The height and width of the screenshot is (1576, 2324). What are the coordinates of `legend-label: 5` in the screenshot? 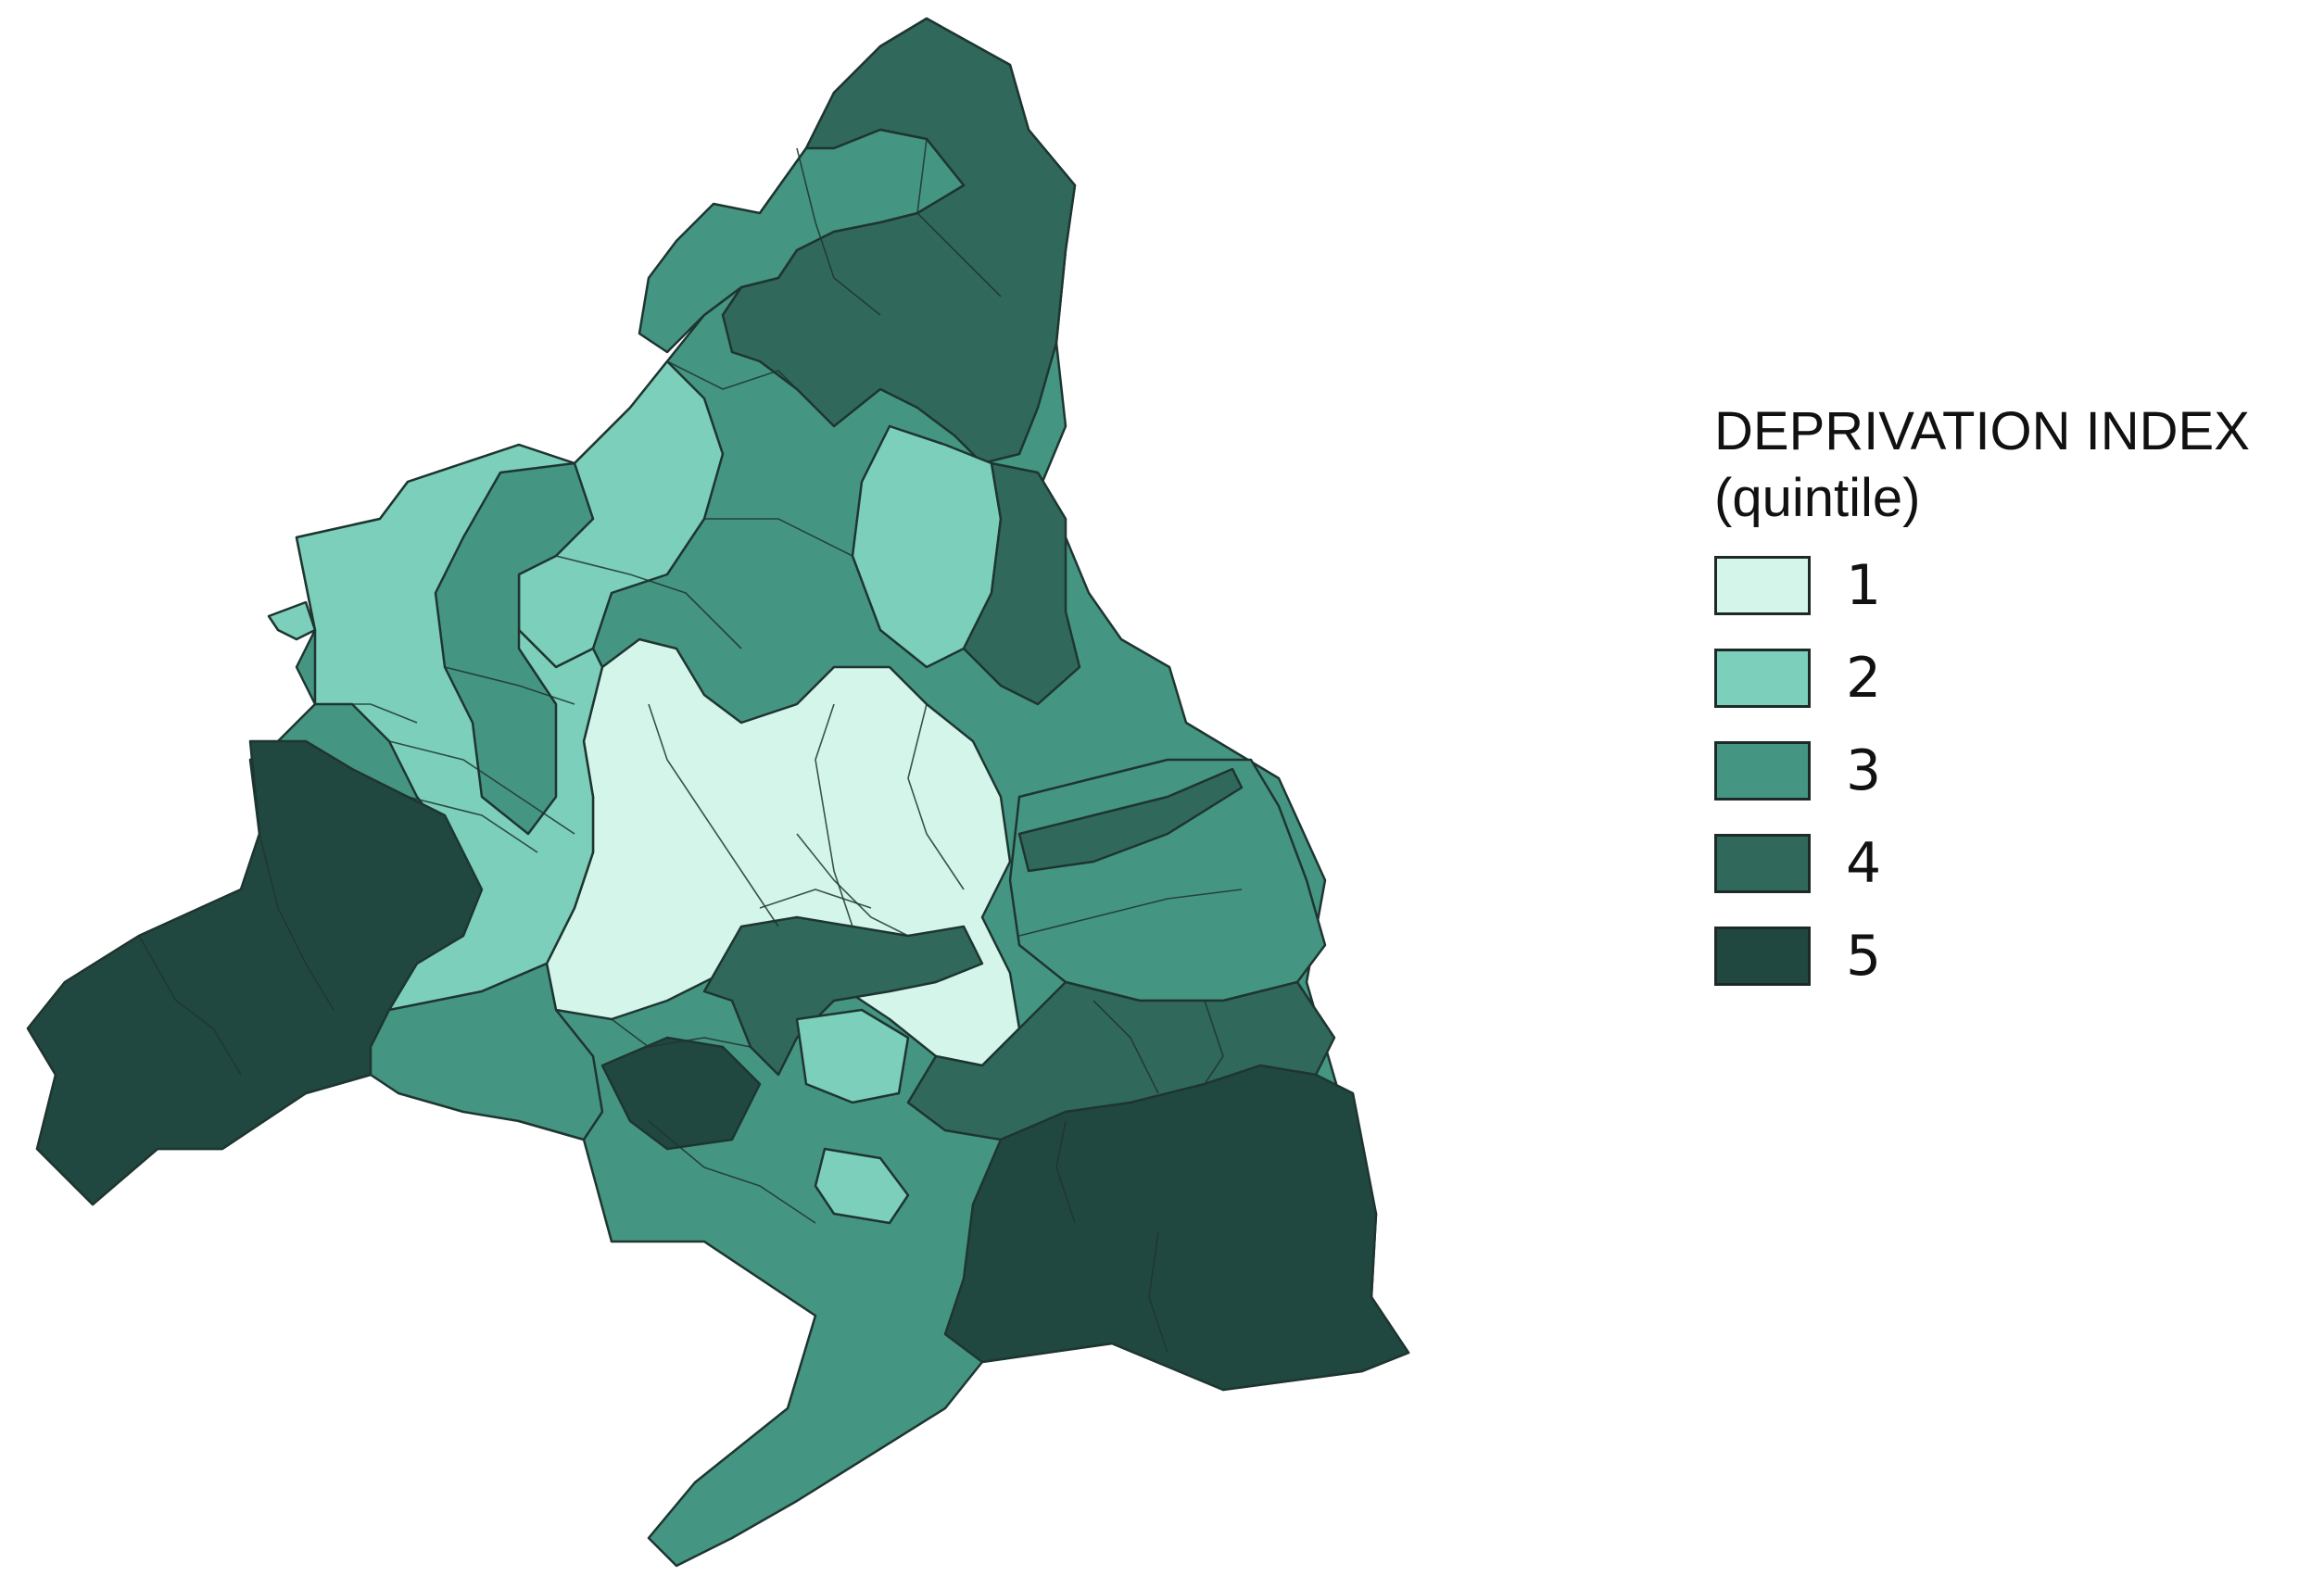 It's located at (1864, 956).